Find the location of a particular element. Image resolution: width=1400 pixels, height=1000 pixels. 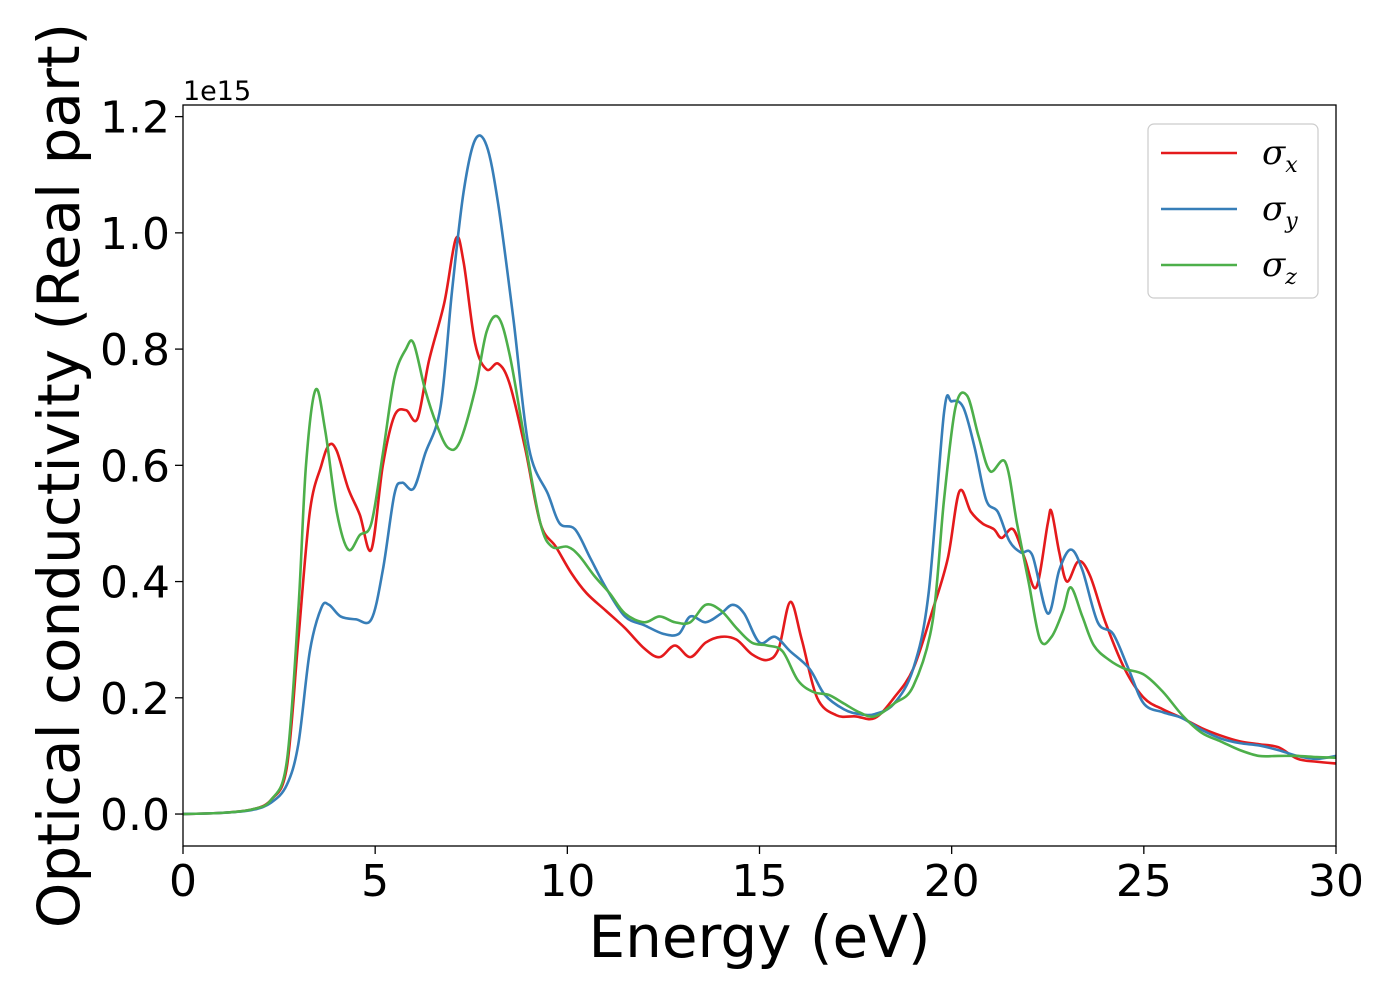

y-tick-label: 0.2 is located at coordinates (135, 699).